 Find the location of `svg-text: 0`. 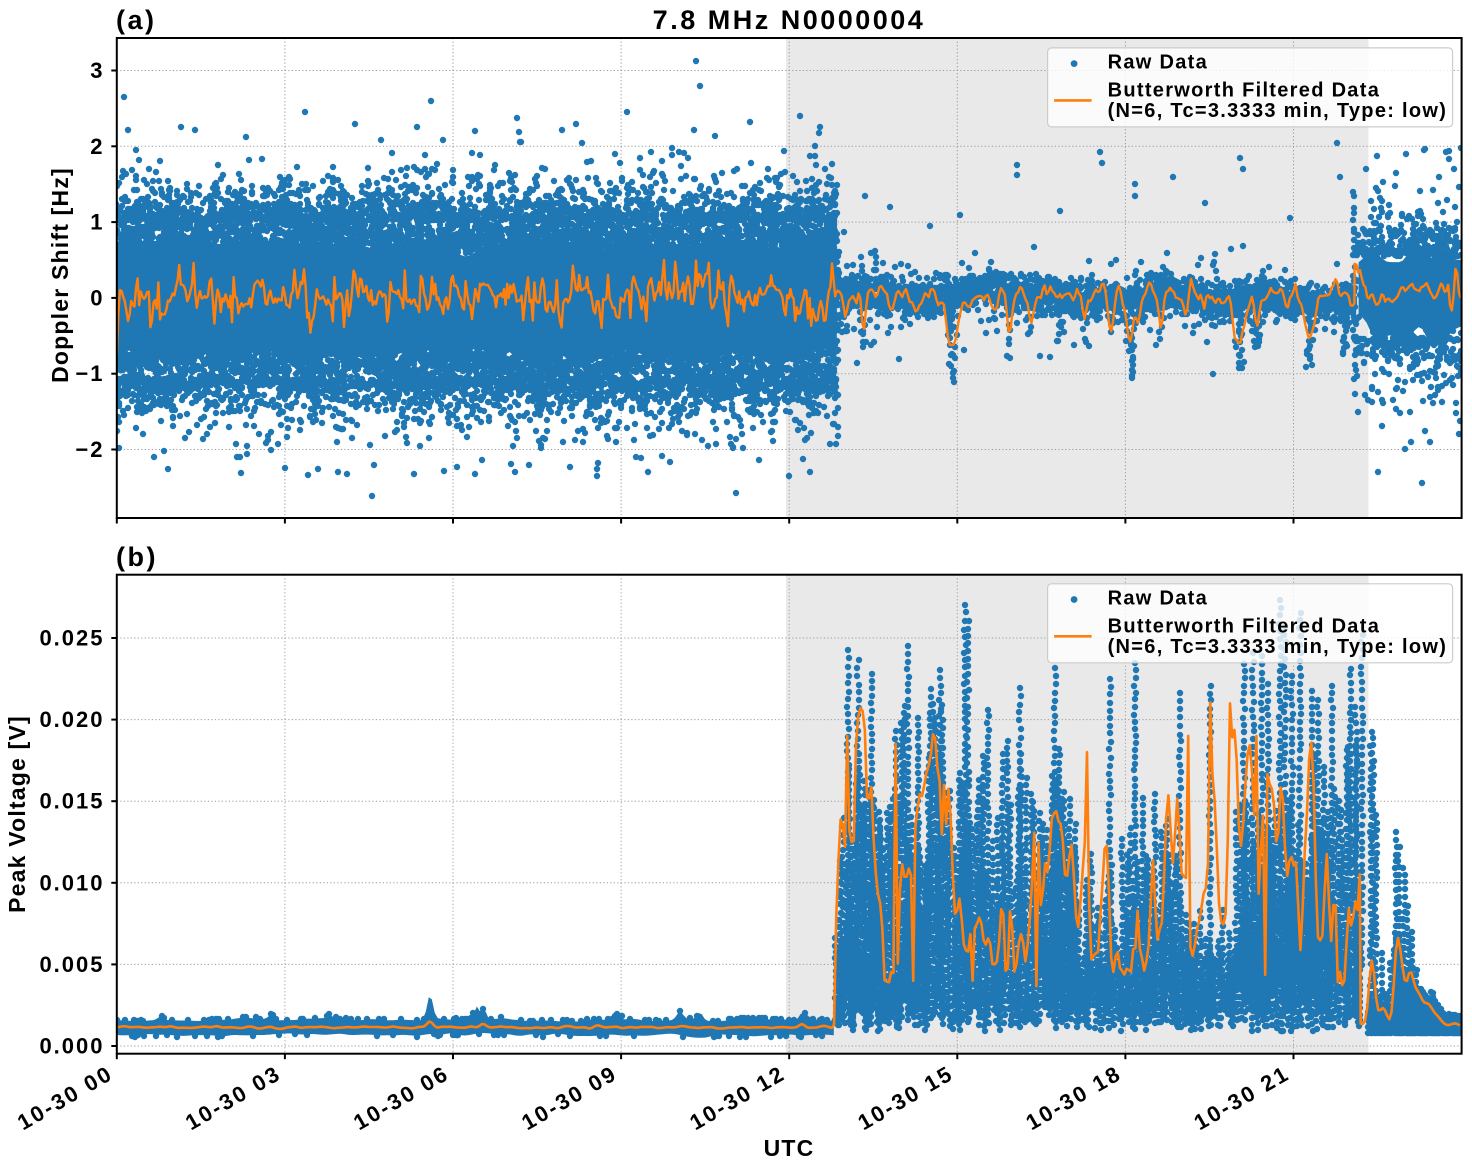

svg-text: 0 is located at coordinates (97, 297).